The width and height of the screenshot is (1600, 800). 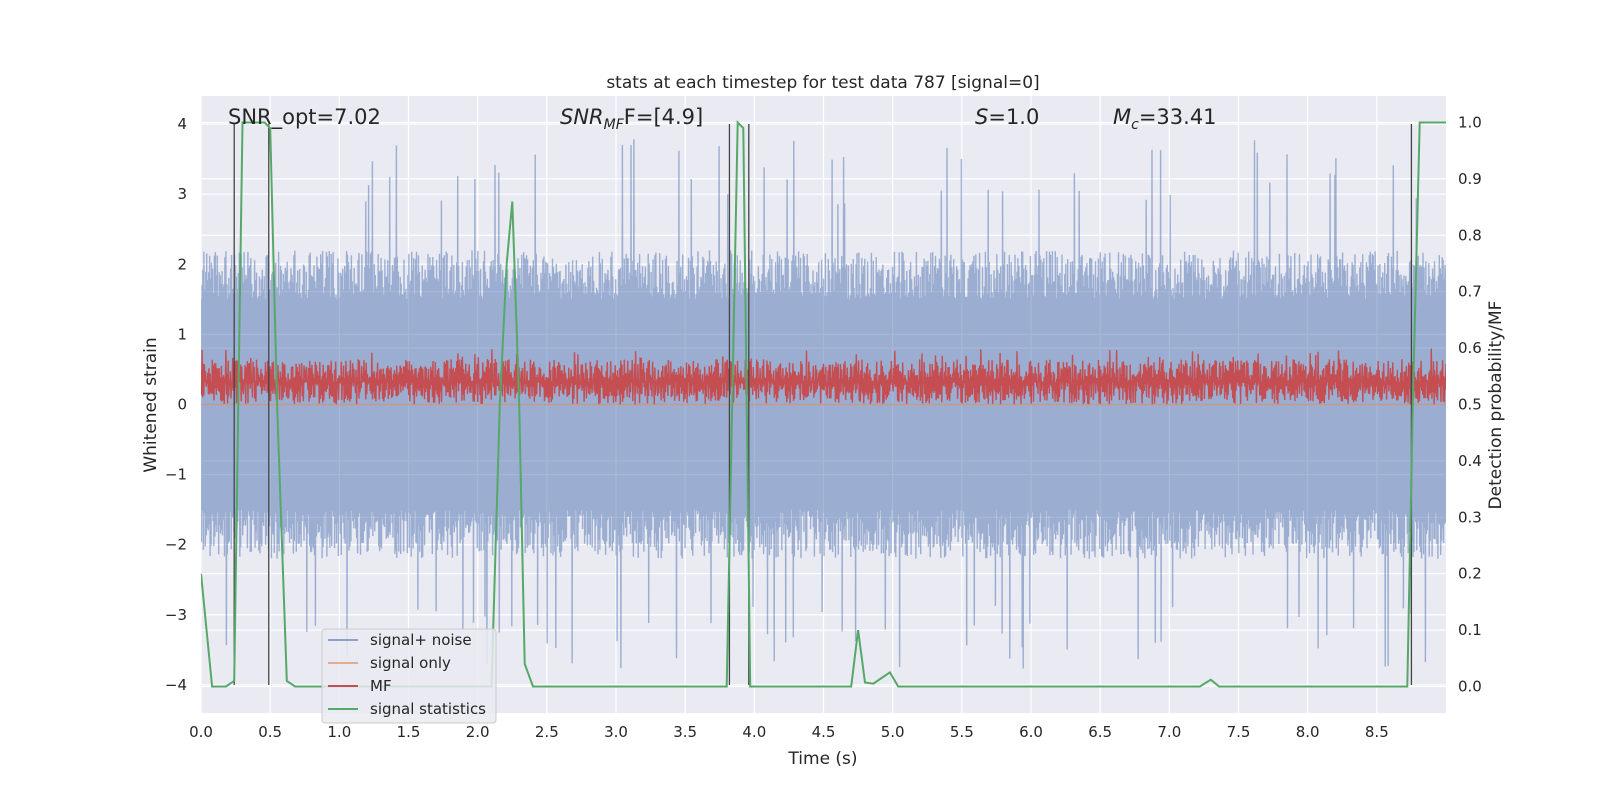 I want to click on y2-axis-ticks: 0.0 0.1 0.2 0.3 0.4 0.5 0.6 0.7 0.8 0.9 1.0, so click(x=1470, y=405).